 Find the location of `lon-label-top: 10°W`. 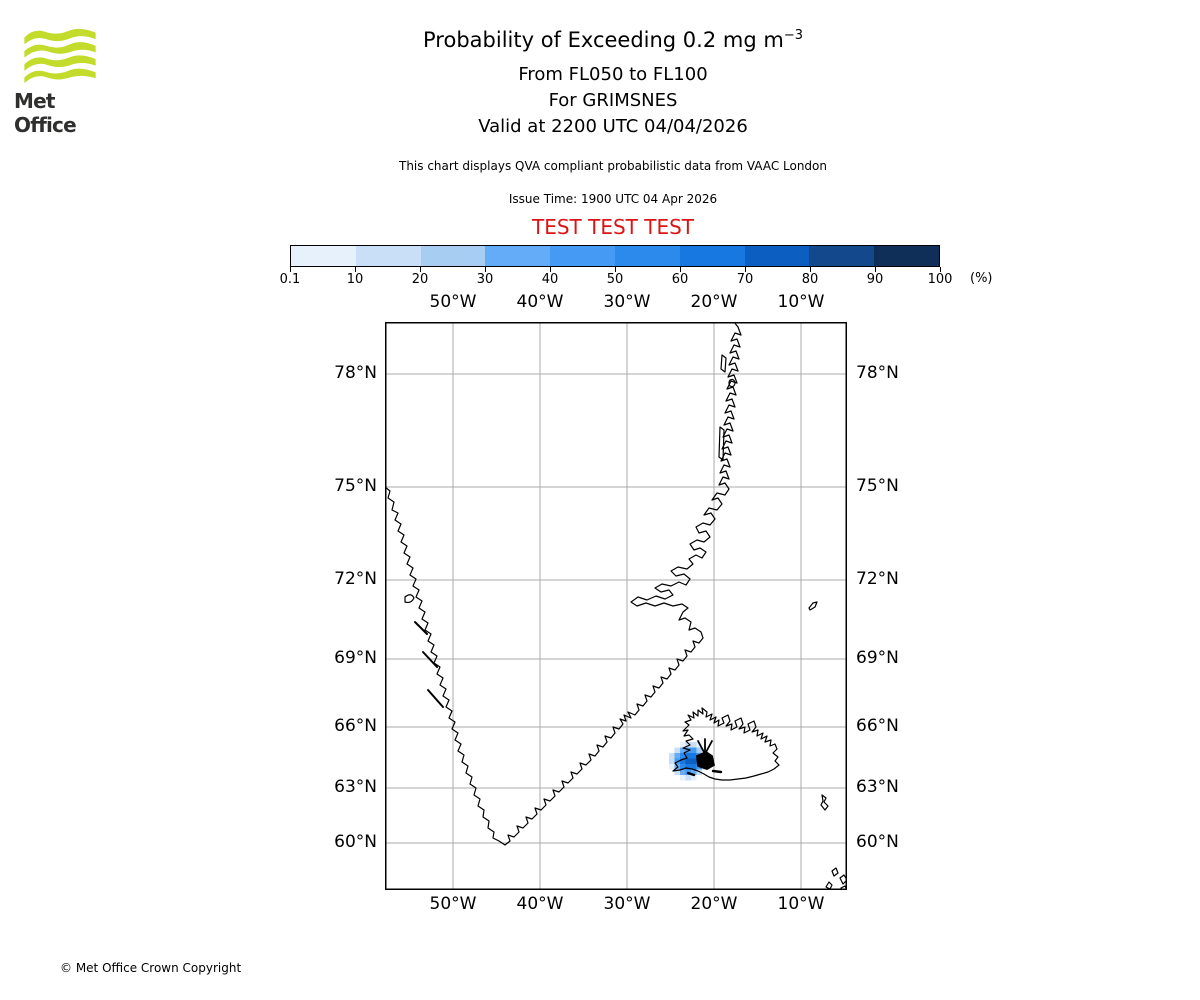

lon-label-top: 10°W is located at coordinates (801, 302).